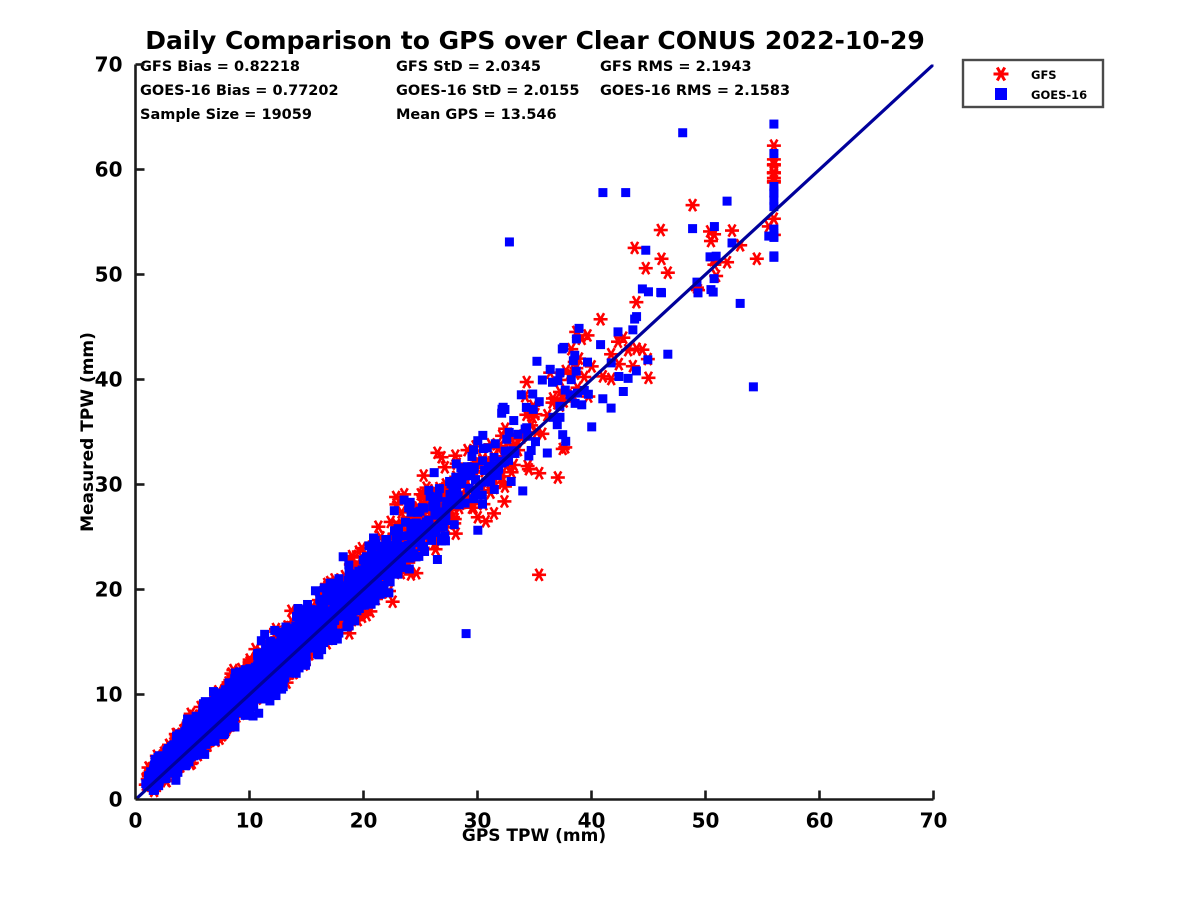  What do you see at coordinates (239, 91) in the screenshot?
I see `stat-goes-bias: GOES-16 Bias = 0.77202` at bounding box center [239, 91].